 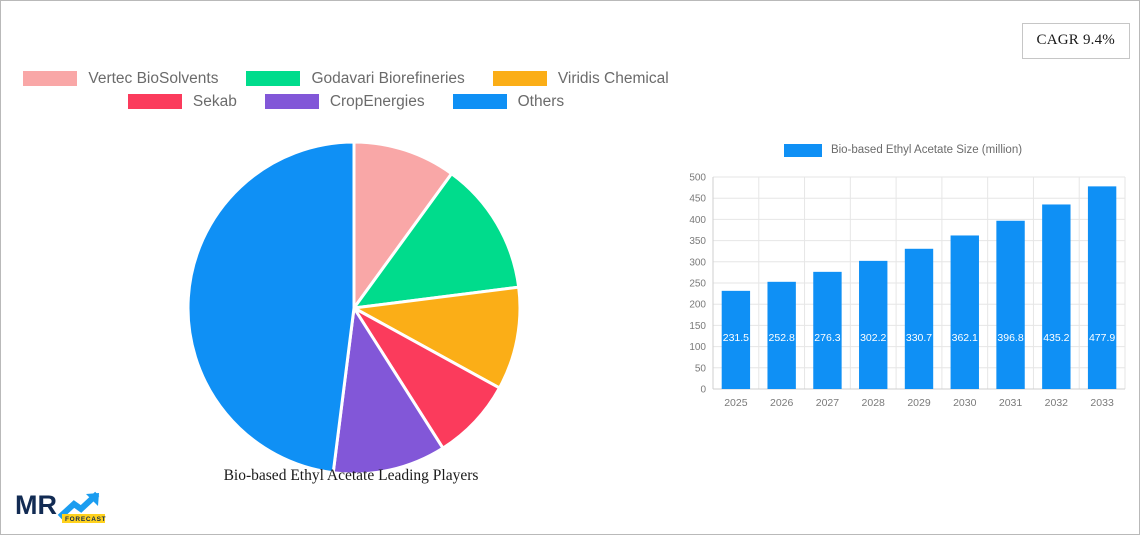 I want to click on bar-value-label: 477.9, so click(x=1102, y=338).